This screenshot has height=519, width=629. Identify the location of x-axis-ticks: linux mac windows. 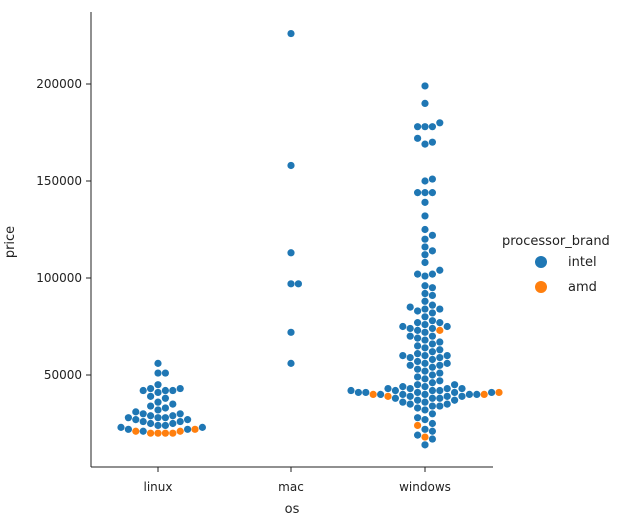
(297, 480).